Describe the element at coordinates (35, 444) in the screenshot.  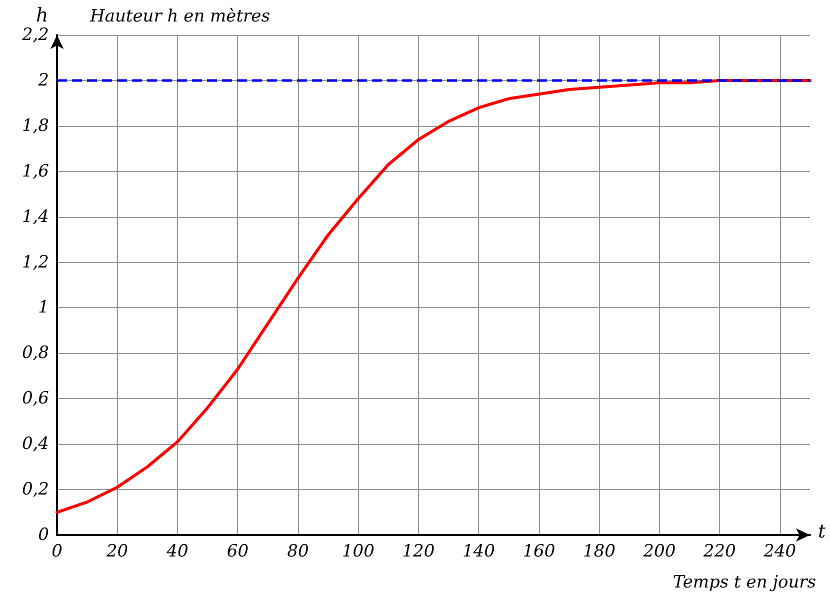
I see `y-tick-label: 0,4` at that location.